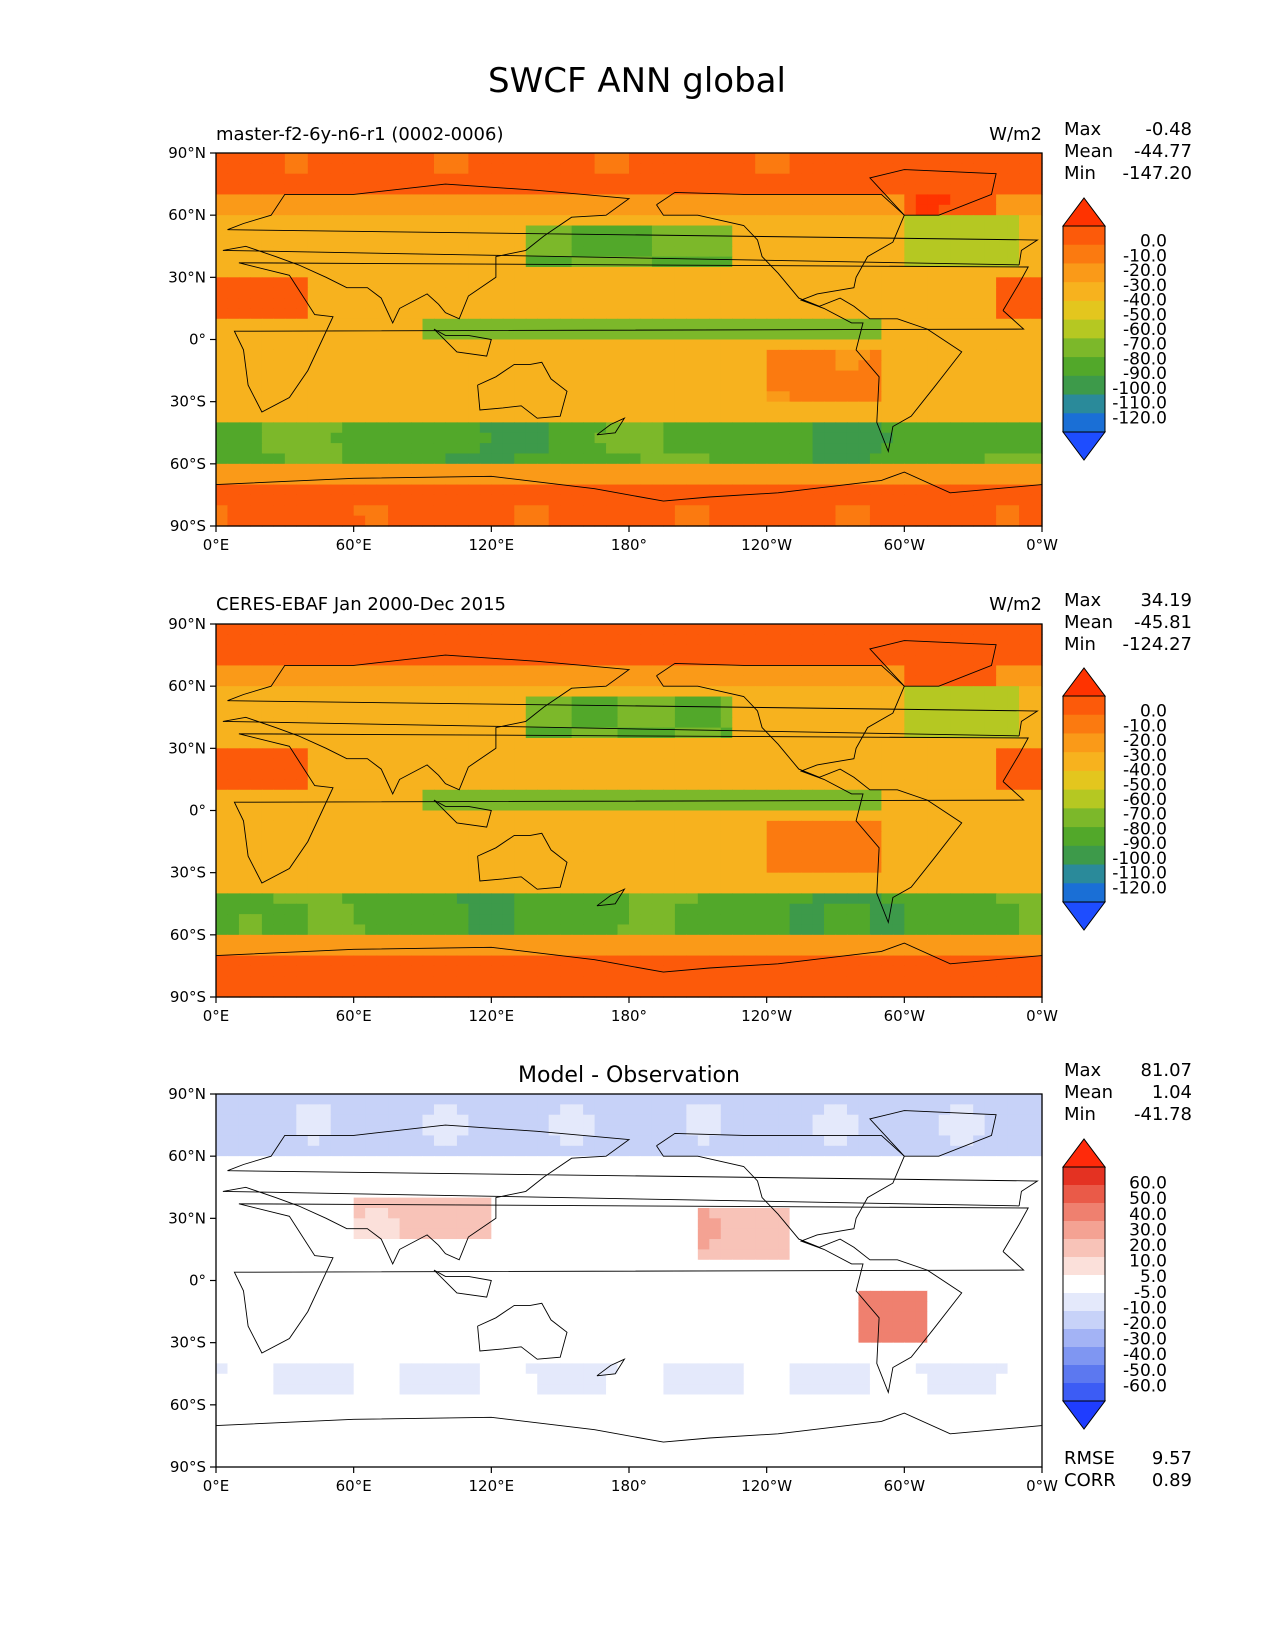 Image resolution: width=1275 pixels, height=1650 pixels. I want to click on lon-tick-label: 120°E, so click(492, 545).